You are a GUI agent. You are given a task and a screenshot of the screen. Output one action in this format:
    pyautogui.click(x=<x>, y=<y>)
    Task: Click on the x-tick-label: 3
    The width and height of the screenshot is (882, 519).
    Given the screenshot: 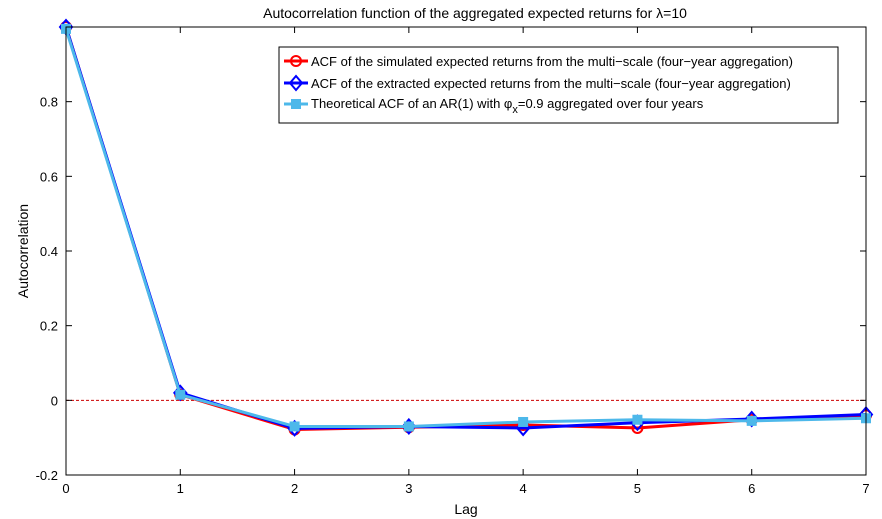 What is the action you would take?
    pyautogui.click(x=408, y=488)
    